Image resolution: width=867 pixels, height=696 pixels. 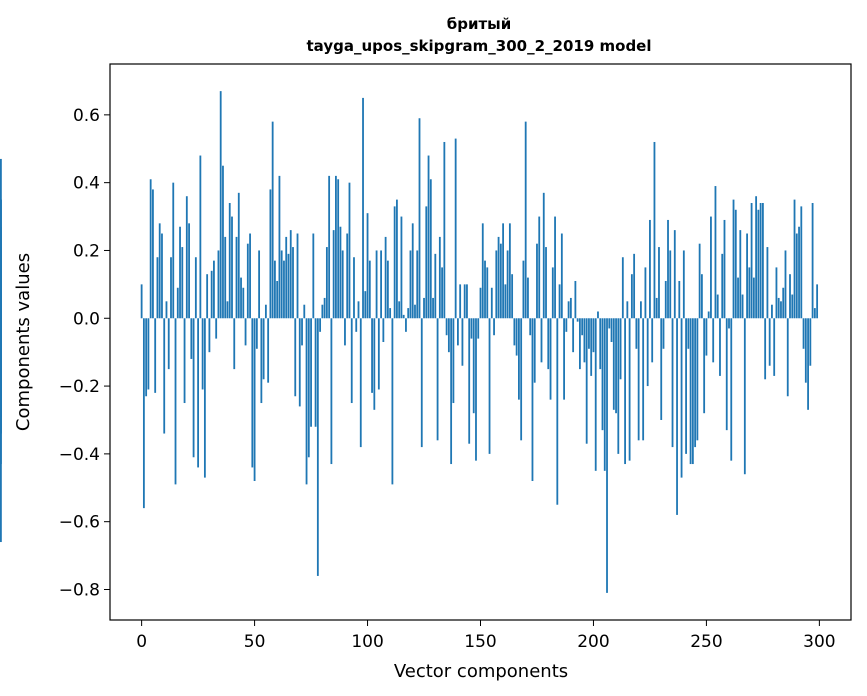 What do you see at coordinates (84, 353) in the screenshot?
I see `y-axis-ticks: −0.8 −0.6 −0.4 −0.2 0.0 0.2 0.4 0.6` at bounding box center [84, 353].